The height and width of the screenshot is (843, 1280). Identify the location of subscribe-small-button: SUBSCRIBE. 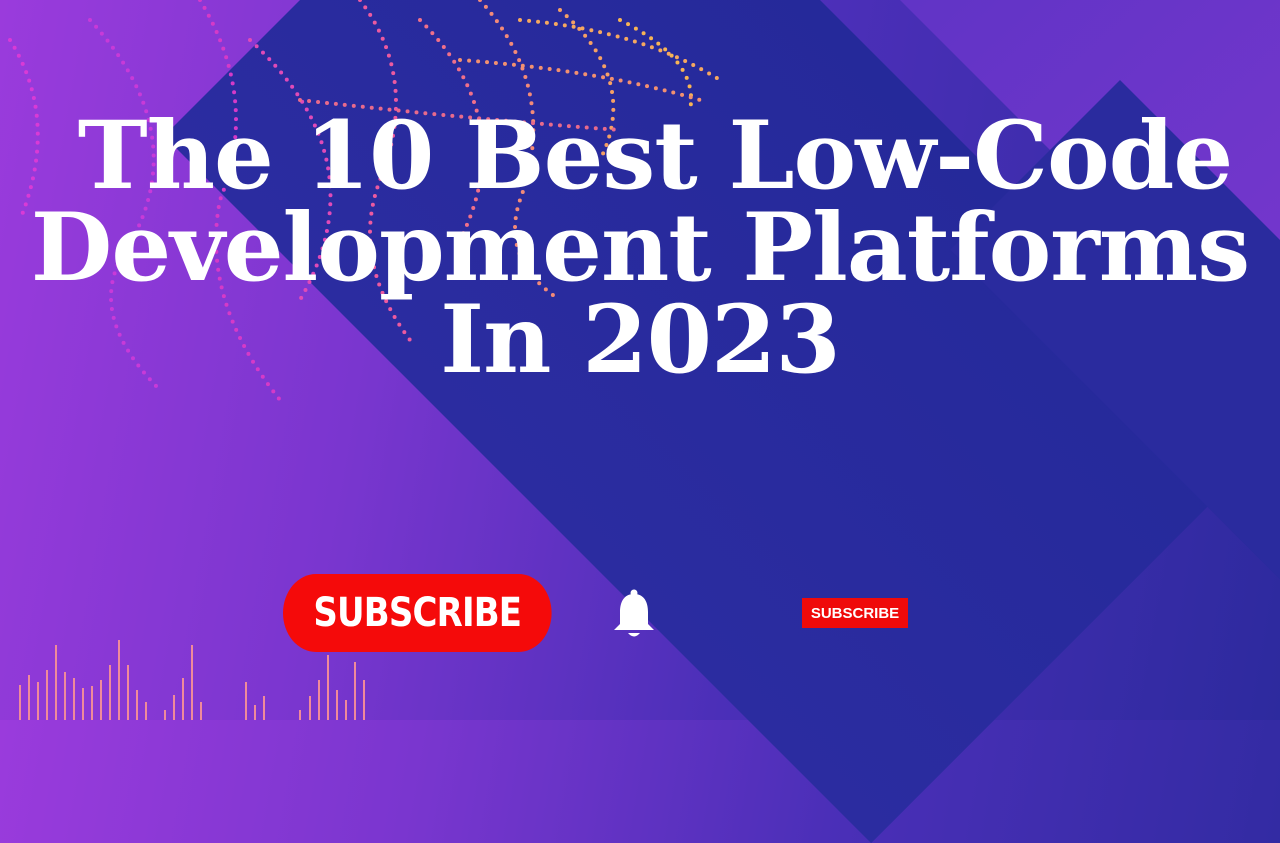
(855, 613).